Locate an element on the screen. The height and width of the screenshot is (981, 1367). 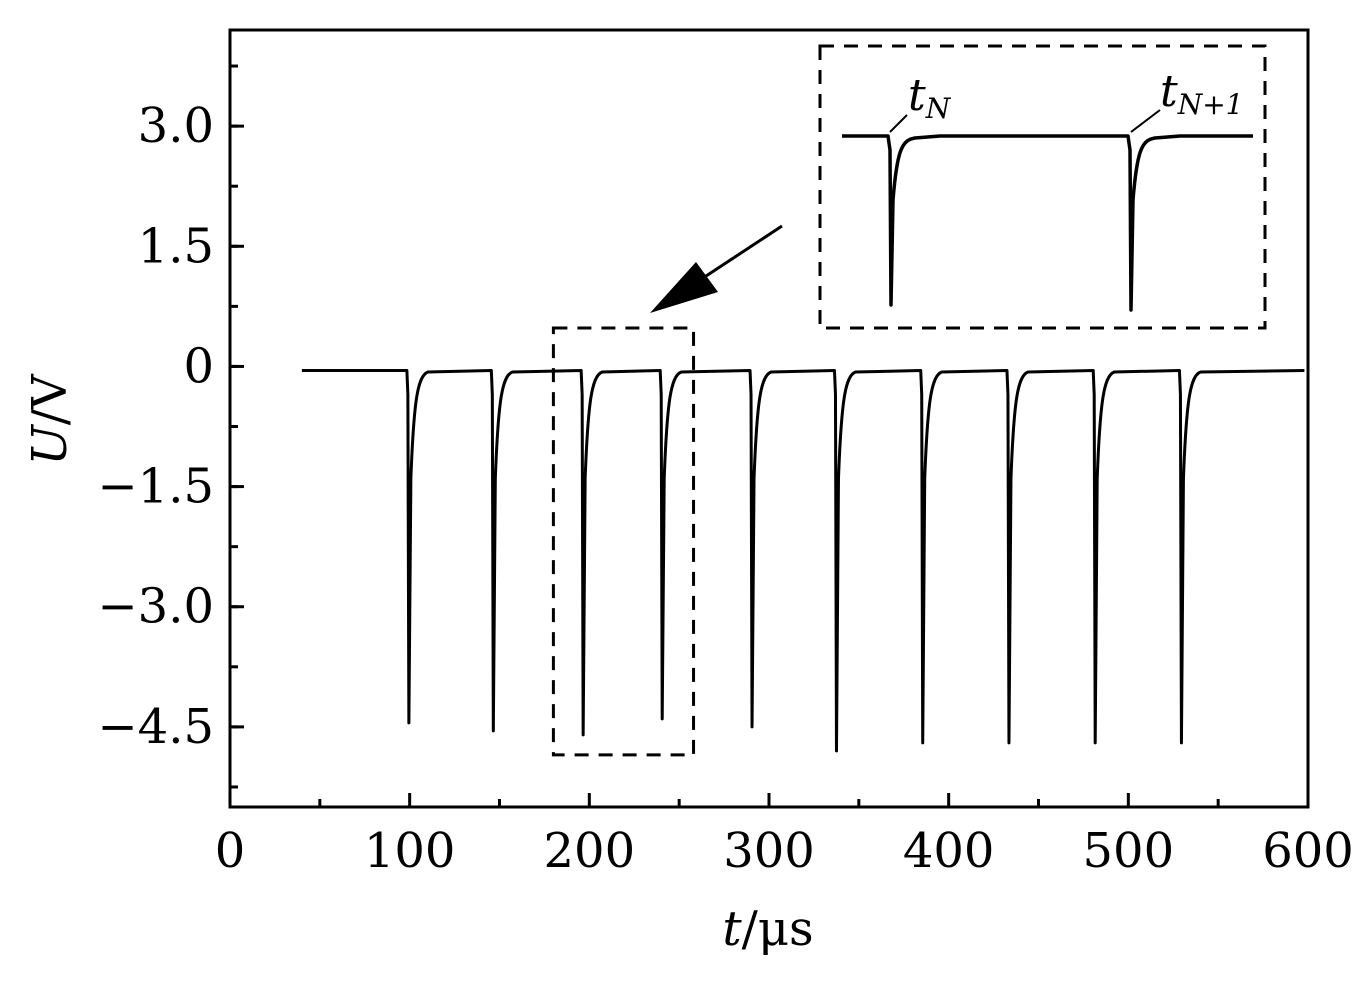
x-tick-label: 200 is located at coordinates (590, 851).